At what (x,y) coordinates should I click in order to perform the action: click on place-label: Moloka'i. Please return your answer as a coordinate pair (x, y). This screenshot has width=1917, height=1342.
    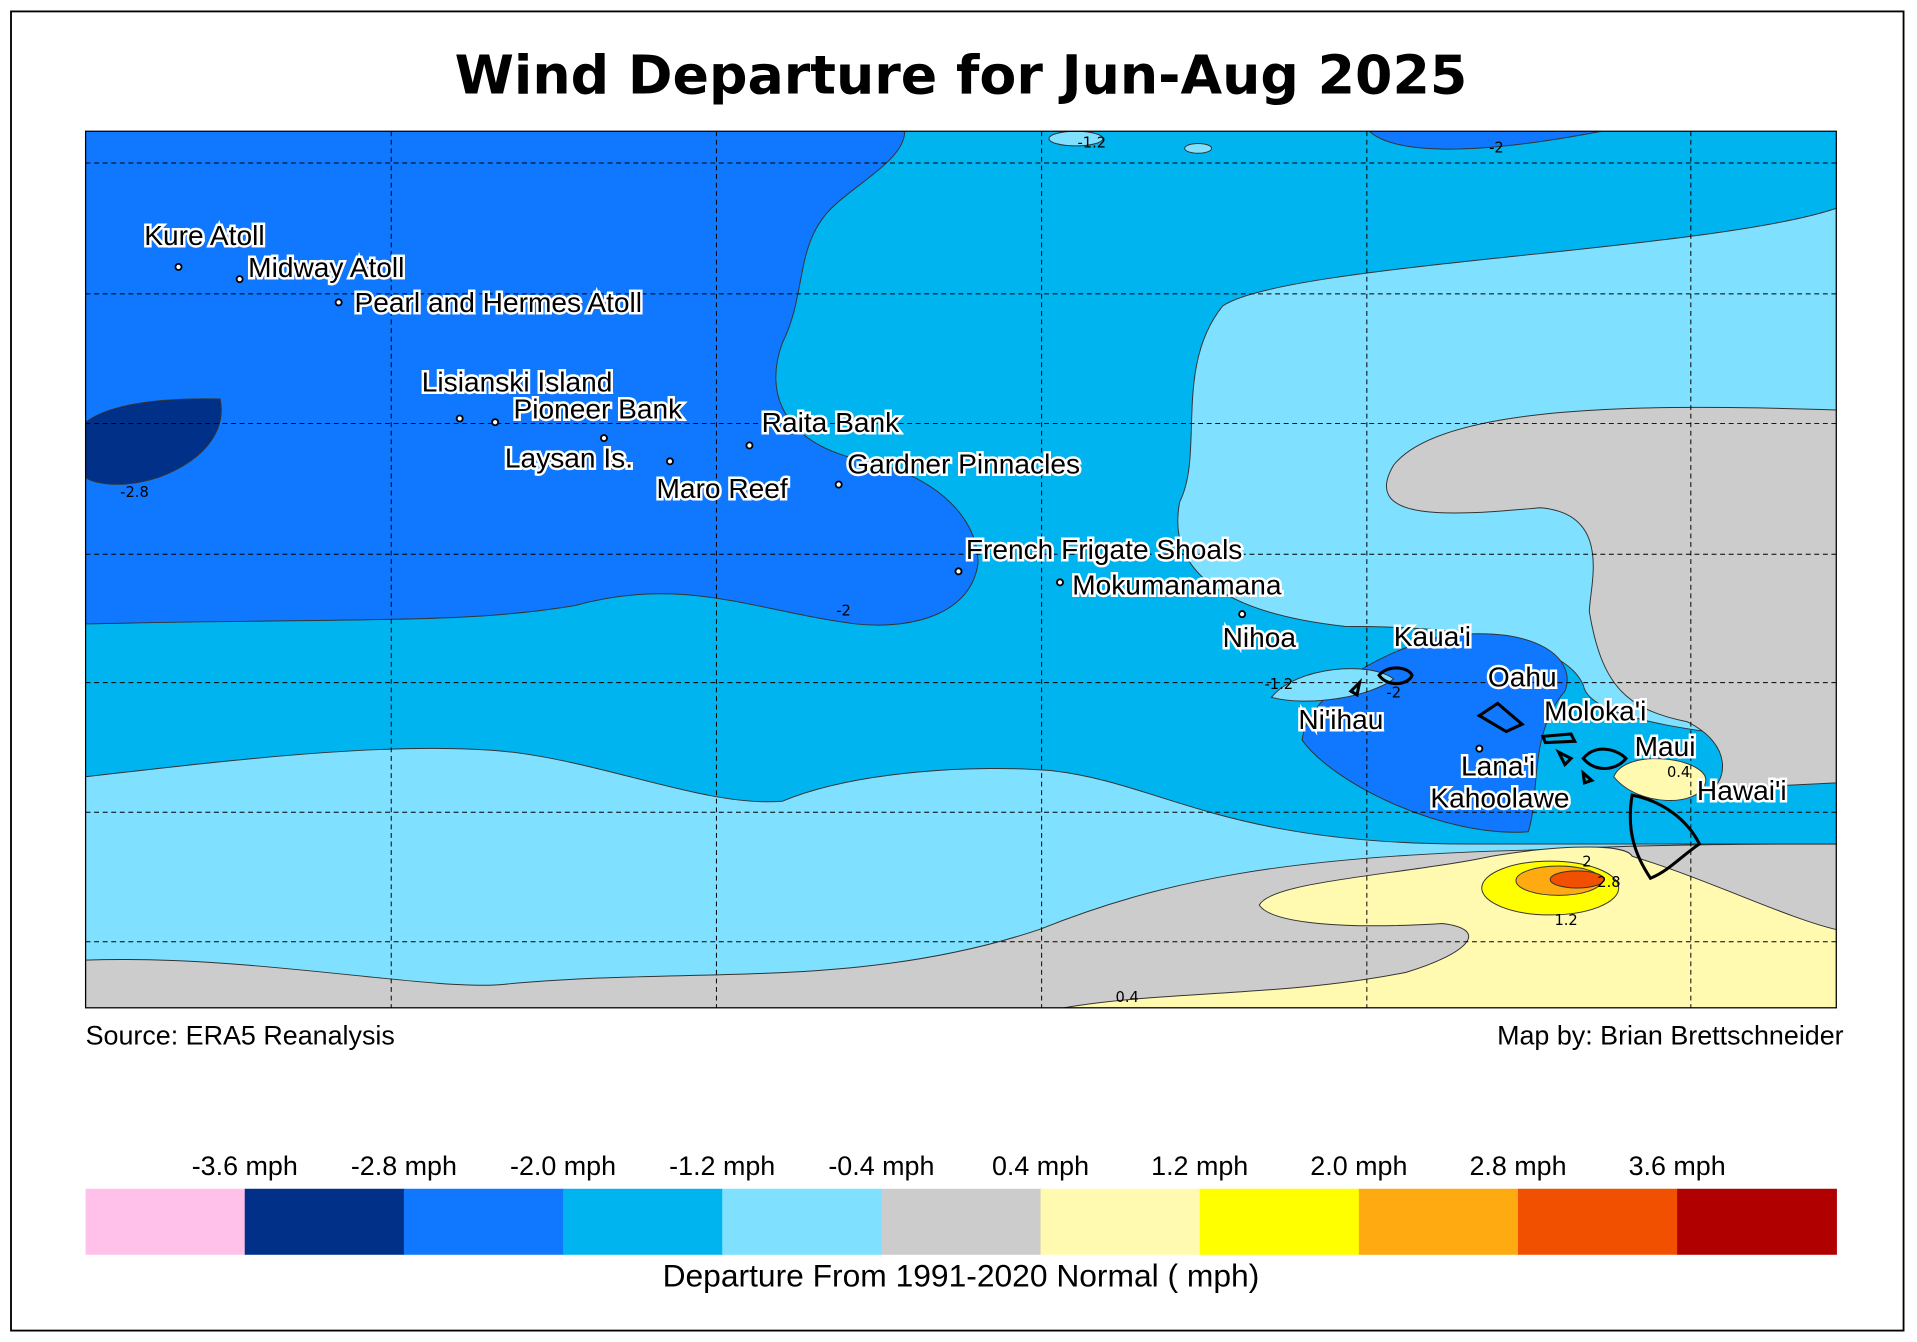
    Looking at the image, I should click on (1595, 711).